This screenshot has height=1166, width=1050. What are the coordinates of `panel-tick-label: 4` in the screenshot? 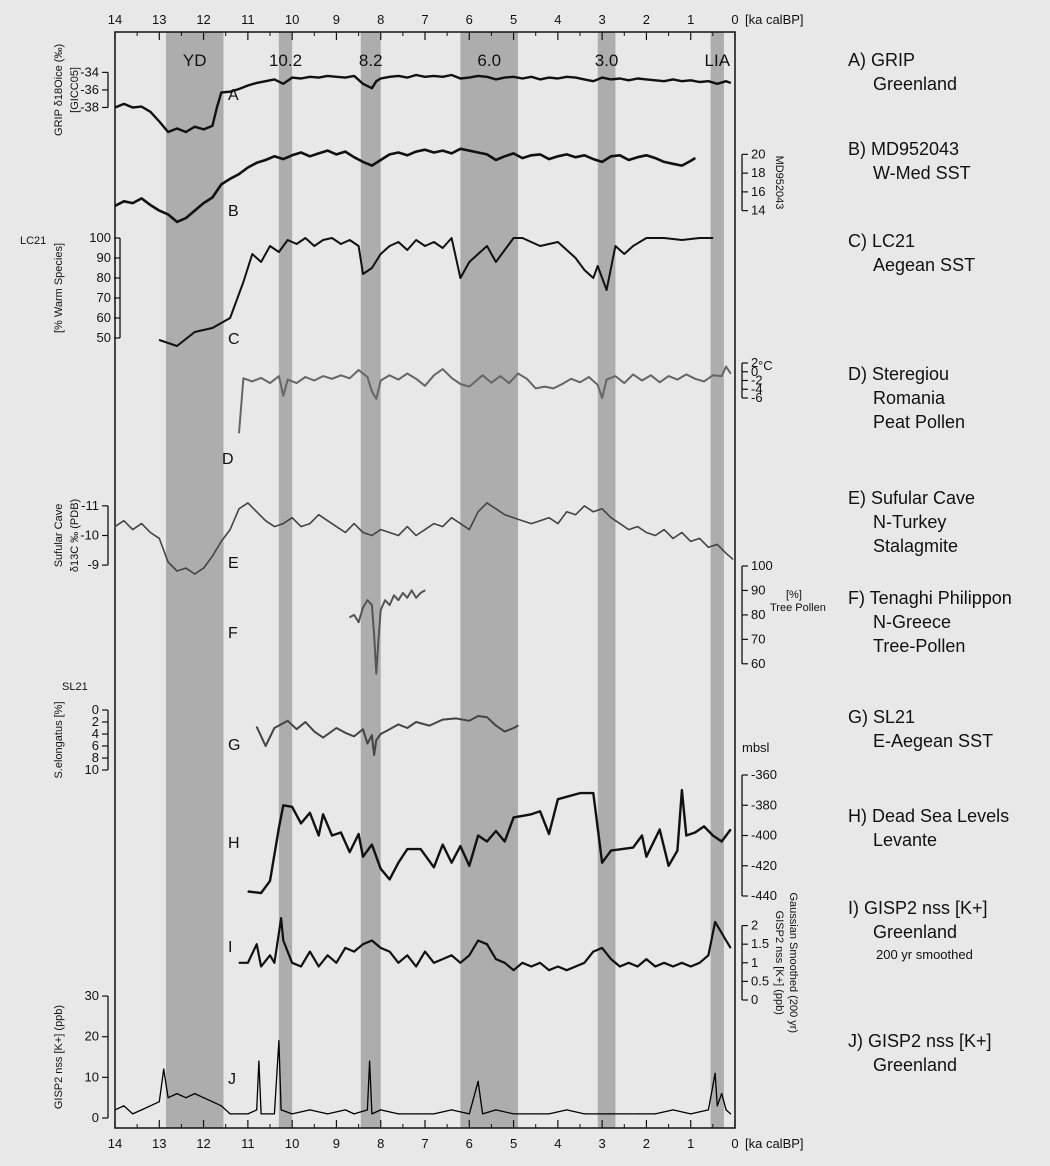 It's located at (95, 733).